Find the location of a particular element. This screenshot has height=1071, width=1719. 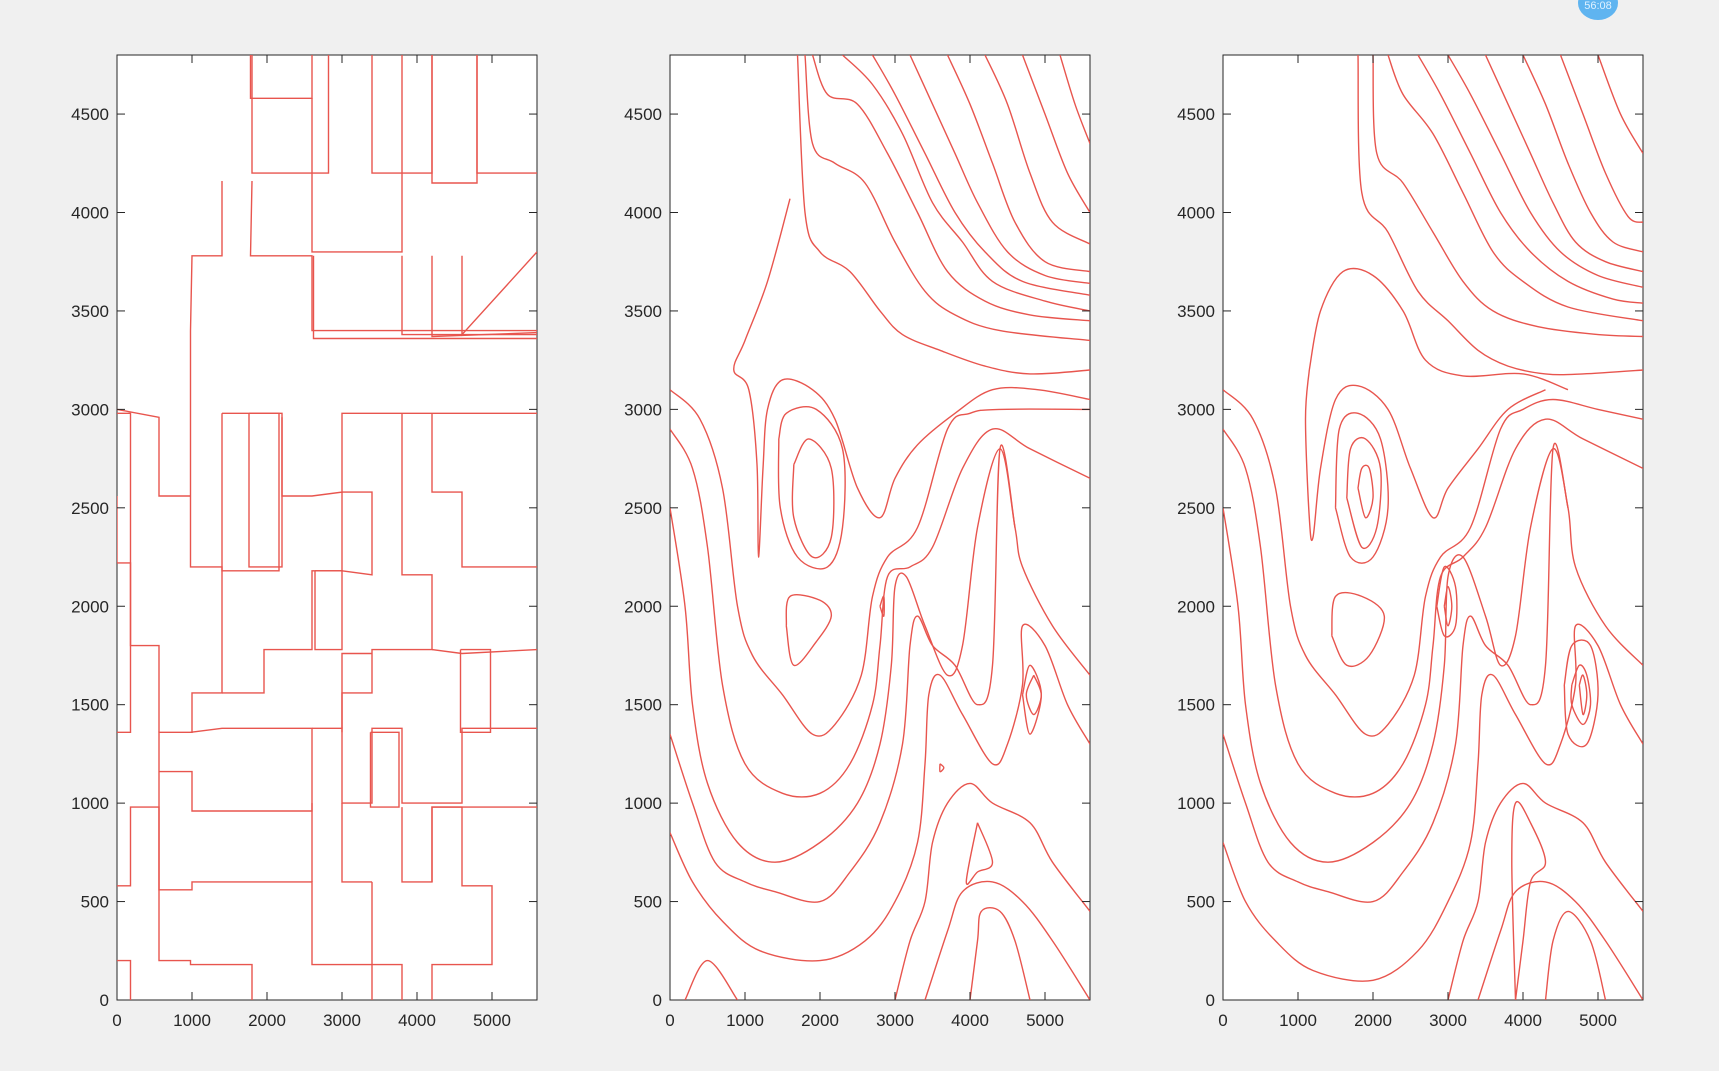

y-tick-label: 0 is located at coordinates (104, 1000).